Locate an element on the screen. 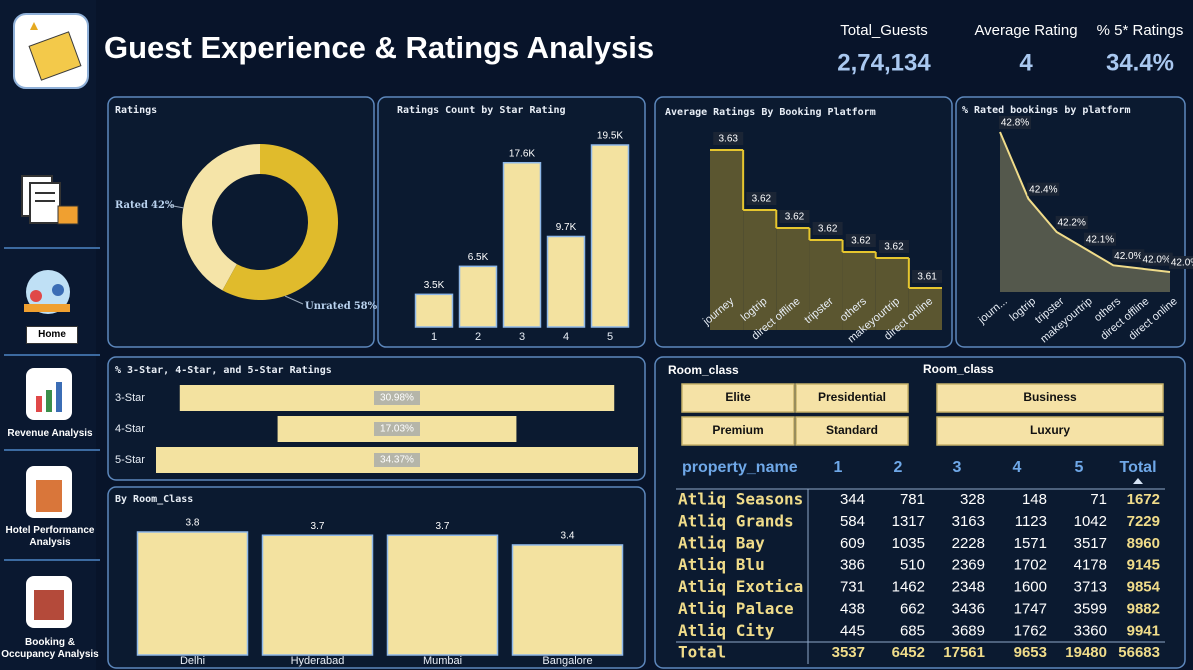 This screenshot has width=1193, height=670. nav-button: Revenue Analysis is located at coordinates (50, 433).